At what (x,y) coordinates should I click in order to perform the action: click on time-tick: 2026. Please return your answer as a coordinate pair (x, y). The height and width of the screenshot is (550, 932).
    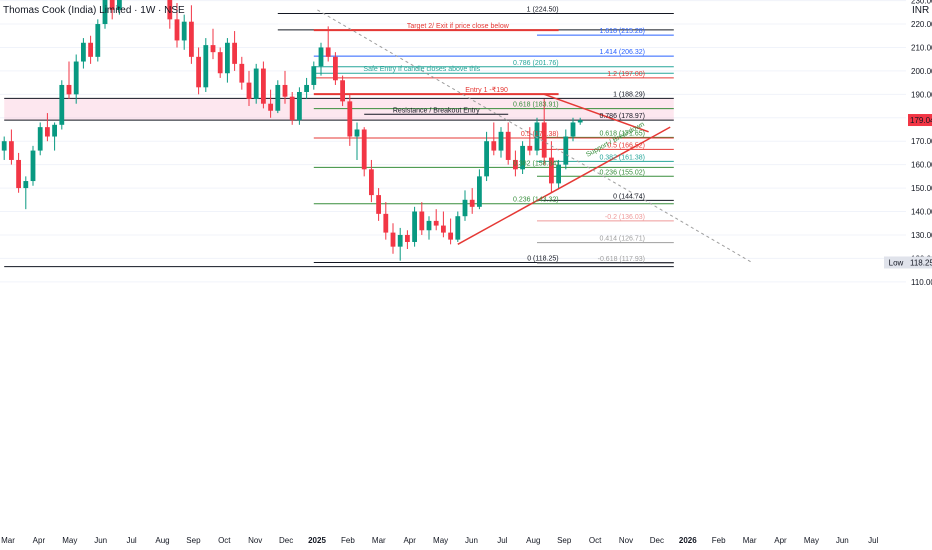
    Looking at the image, I should click on (688, 540).